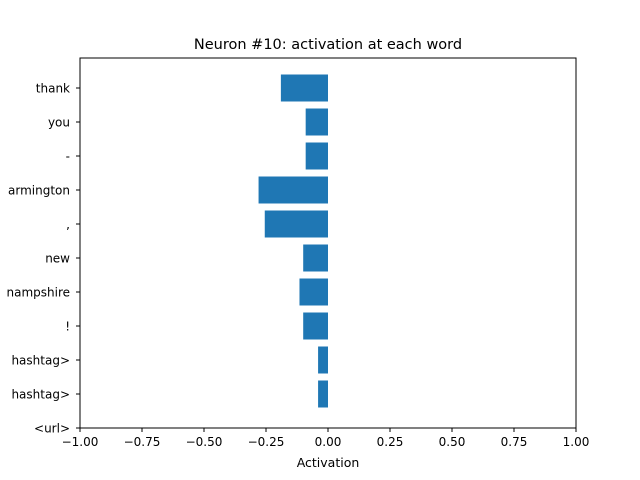 Image resolution: width=640 pixels, height=480 pixels. I want to click on x-axis-ticks: −1.00 −0.75 −0.50 −0.25 0.00 0.25 0.50 0.75 1.00, so click(326, 438).